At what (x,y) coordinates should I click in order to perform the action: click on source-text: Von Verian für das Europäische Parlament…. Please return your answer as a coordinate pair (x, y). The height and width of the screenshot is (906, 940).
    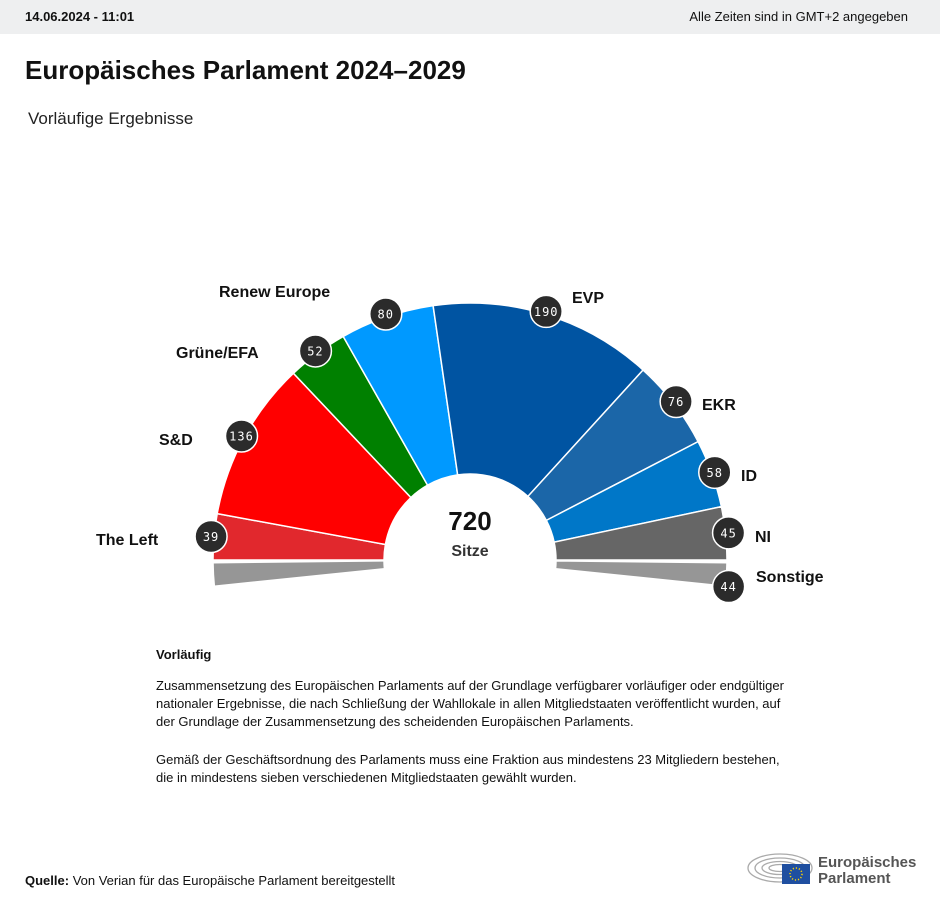
    Looking at the image, I should click on (234, 880).